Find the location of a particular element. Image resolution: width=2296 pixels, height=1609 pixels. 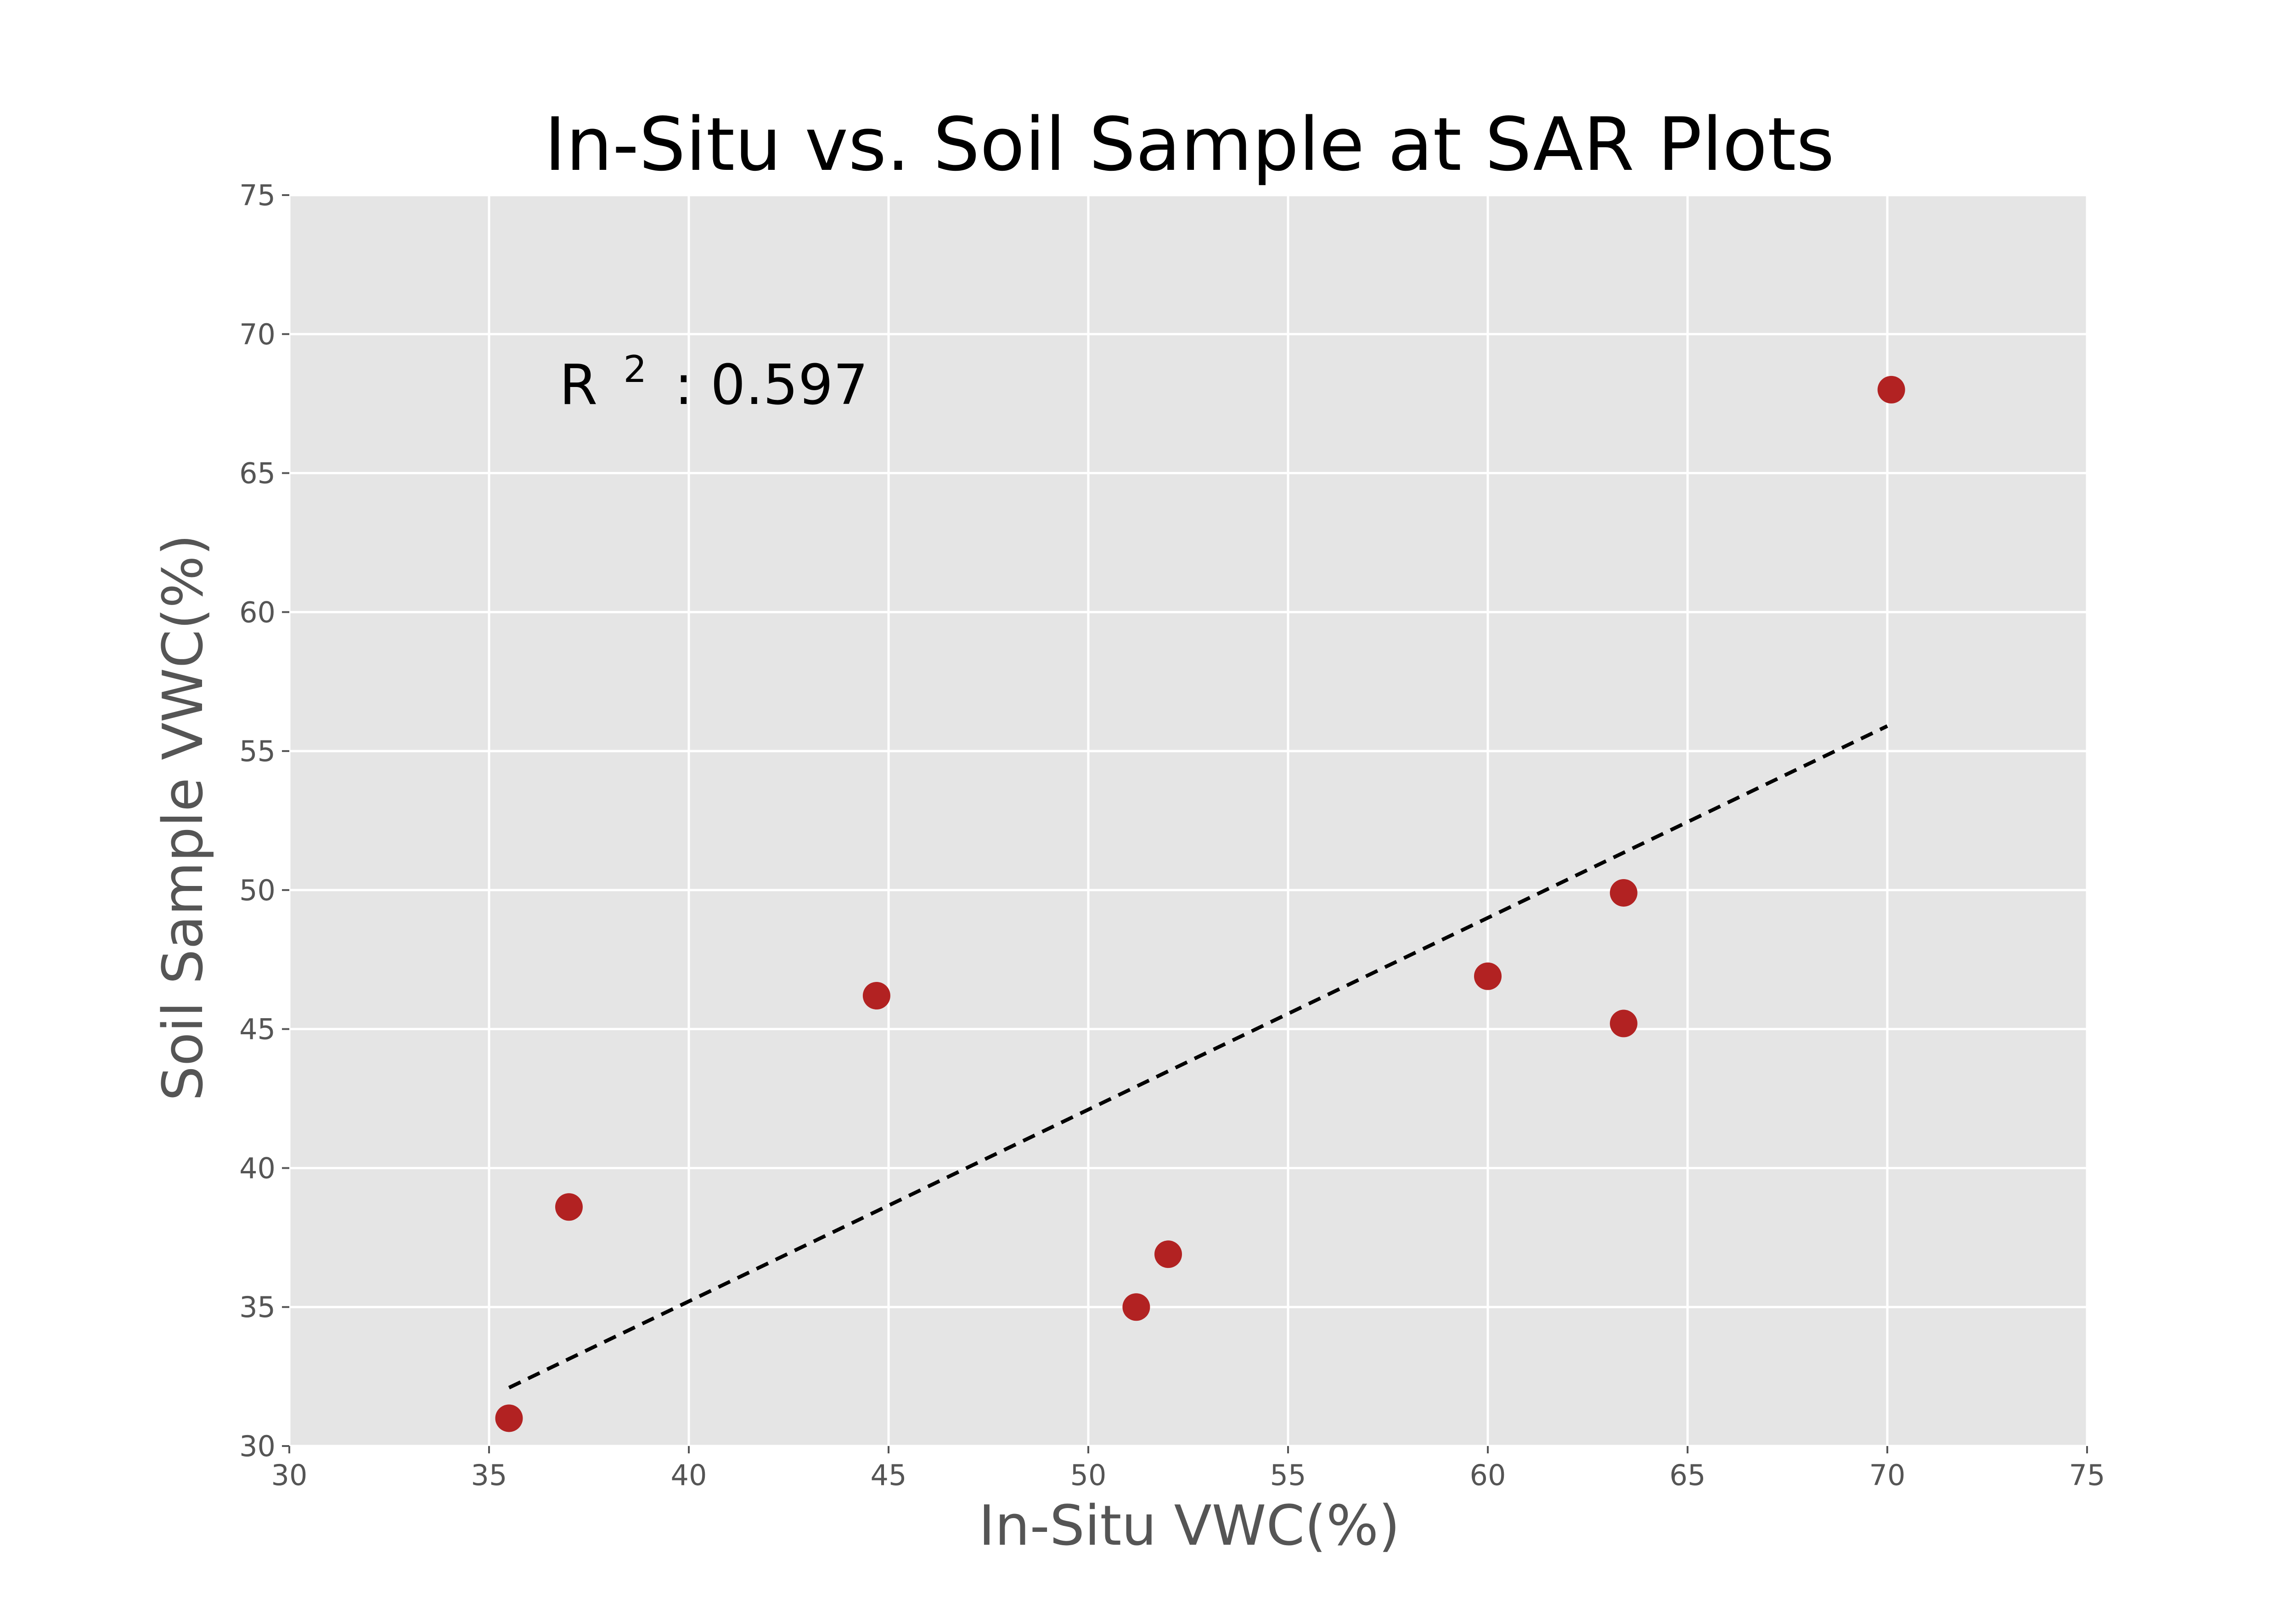

y-tick-label: 35 is located at coordinates (257, 1307).